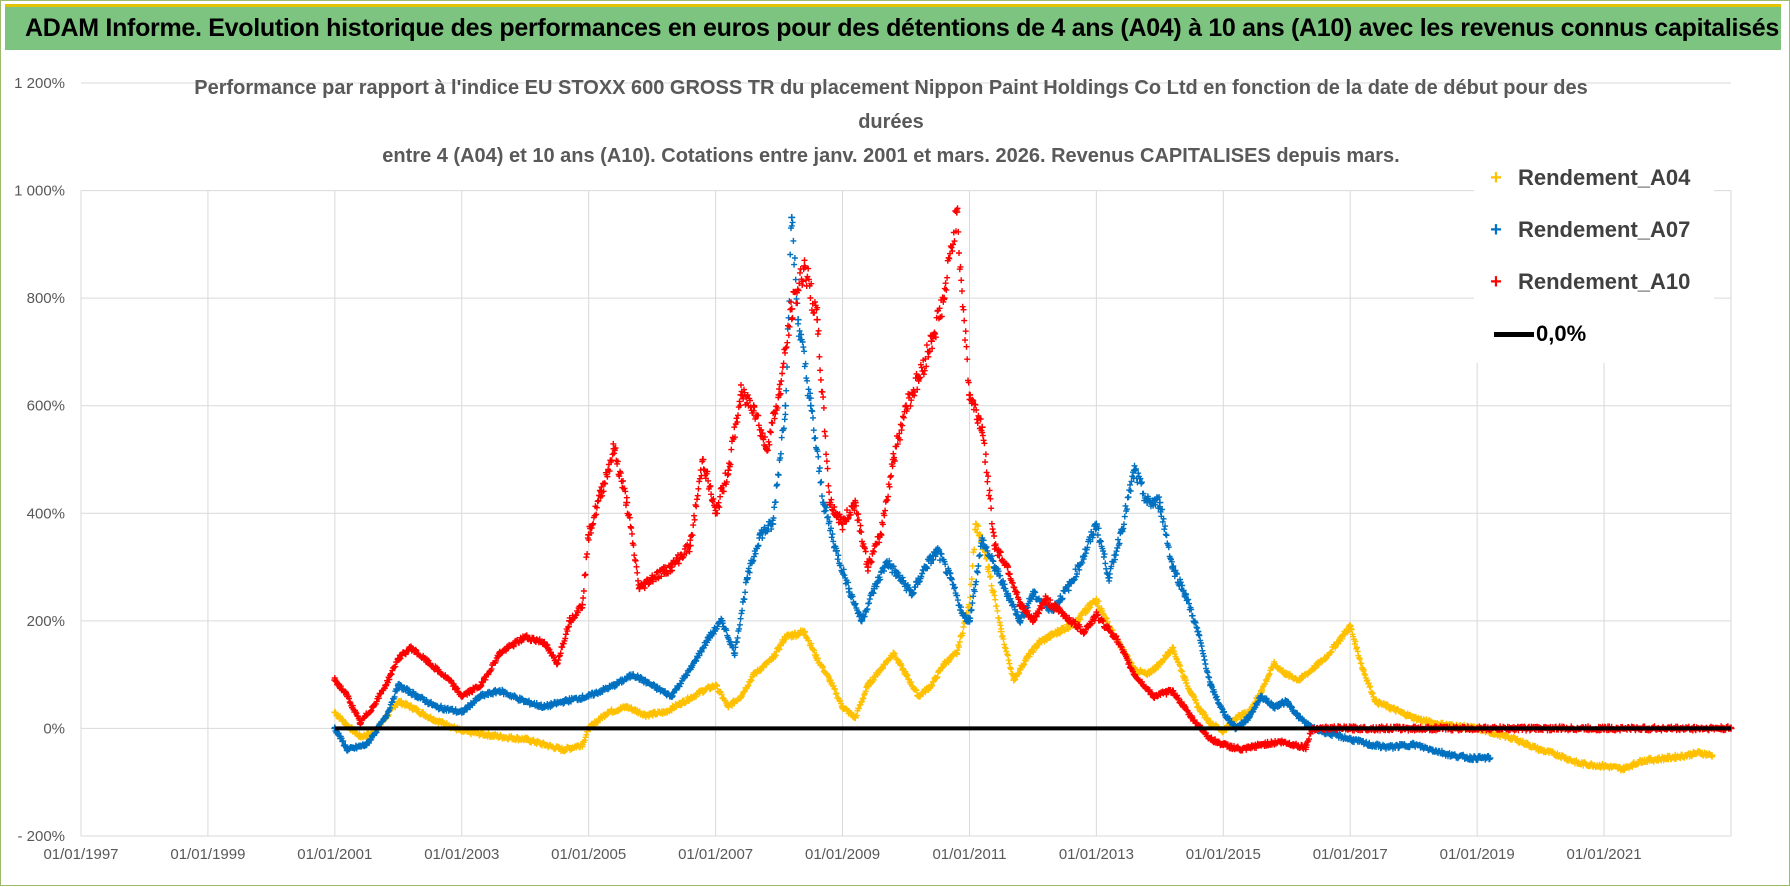 Image resolution: width=1790 pixels, height=887 pixels. Describe the element at coordinates (1477, 854) in the screenshot. I see `x-tick-label: 01/01/2019` at that location.